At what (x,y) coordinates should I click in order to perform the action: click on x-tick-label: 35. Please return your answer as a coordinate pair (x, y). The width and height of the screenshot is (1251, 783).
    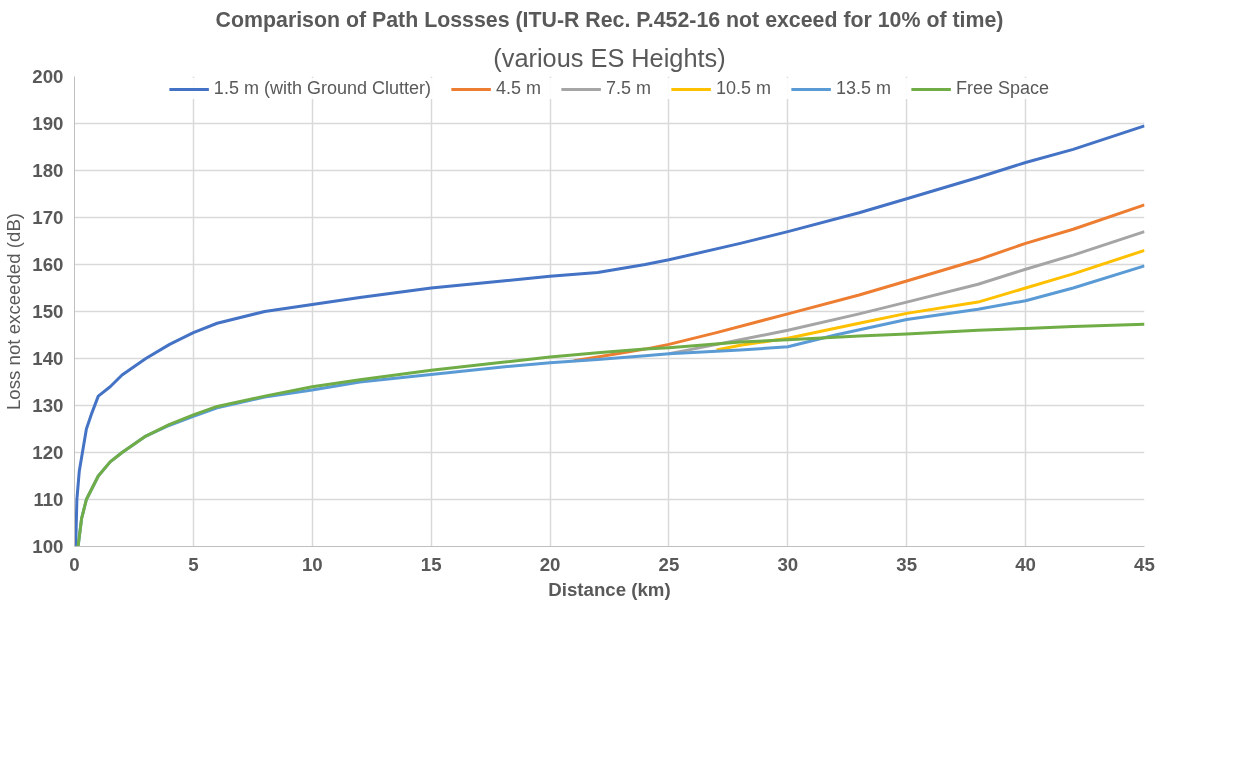
    Looking at the image, I should click on (907, 564).